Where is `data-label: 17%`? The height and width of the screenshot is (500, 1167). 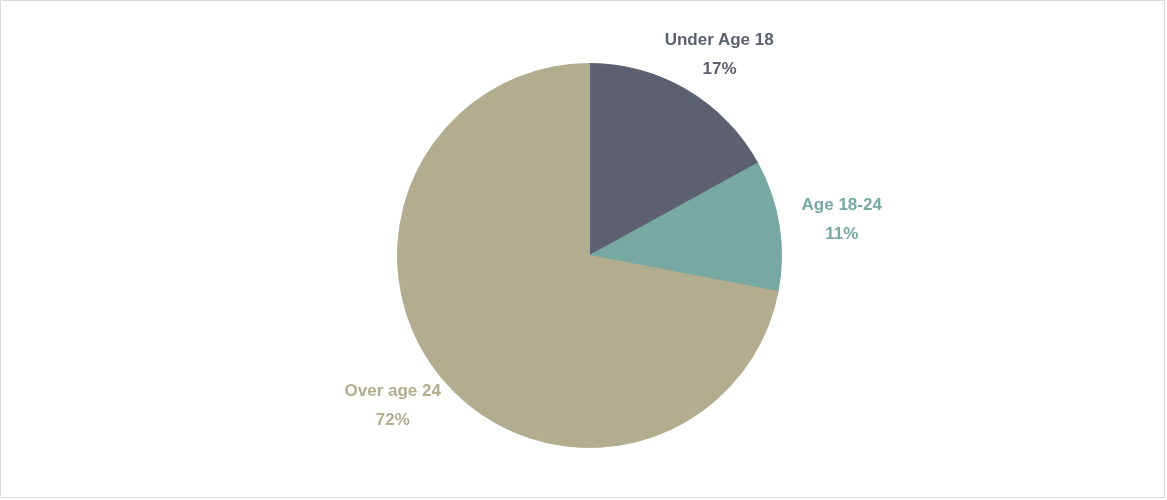 data-label: 17% is located at coordinates (719, 69).